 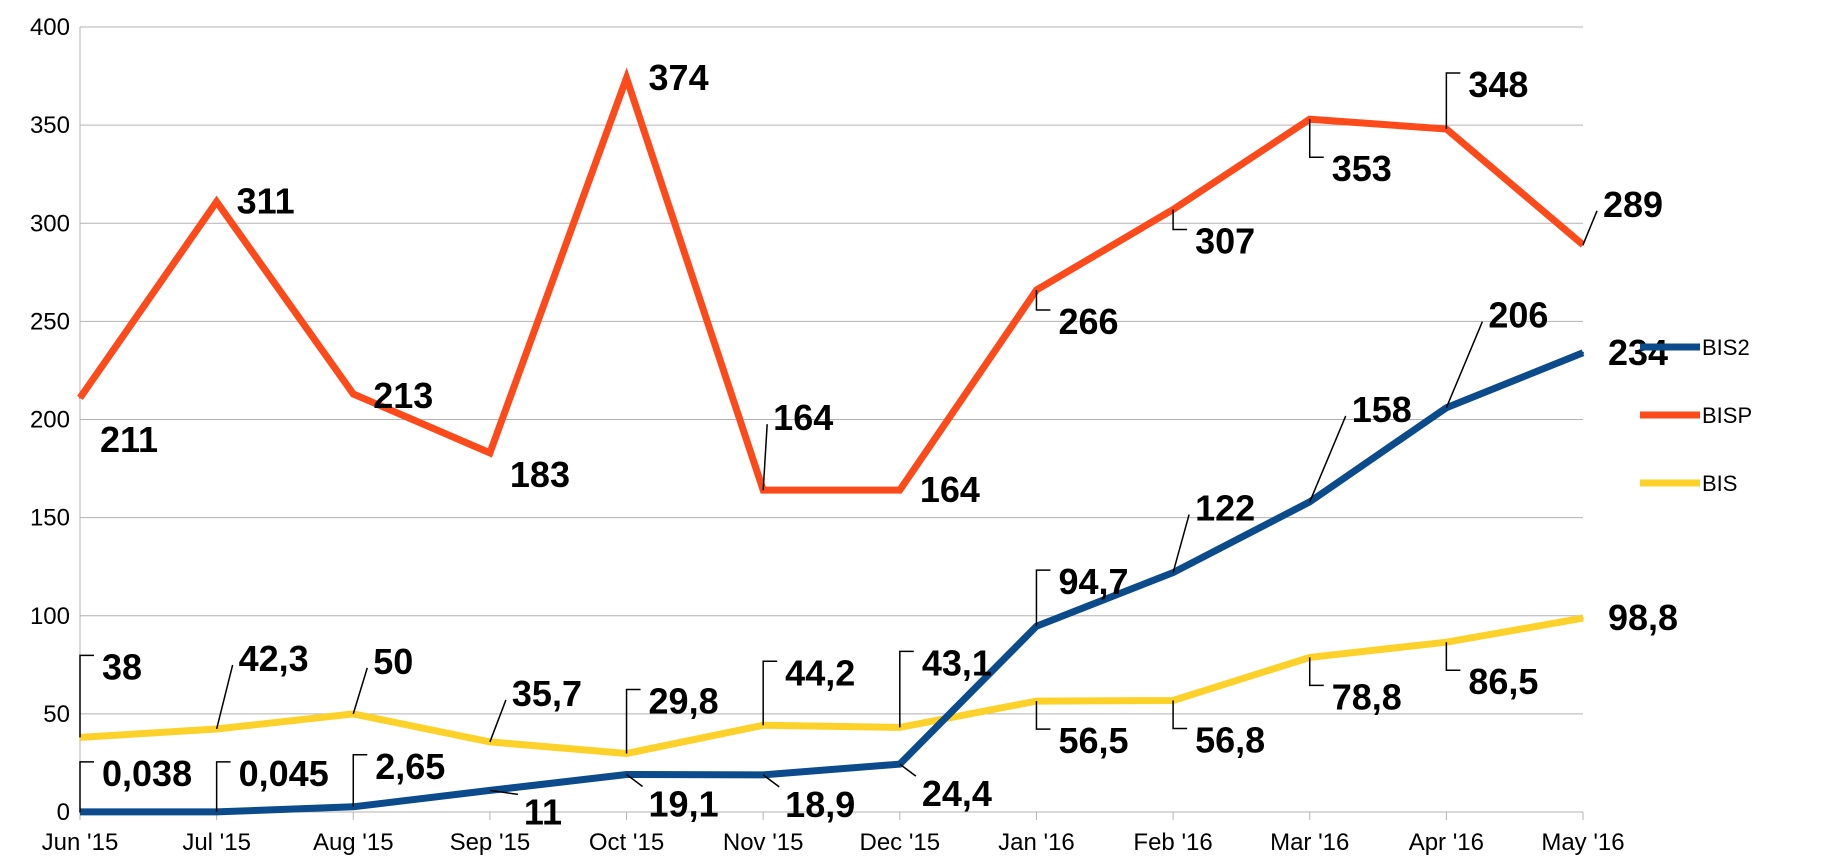 What do you see at coordinates (1309, 842) in the screenshot?
I see `x-tick-label: Mar '16` at bounding box center [1309, 842].